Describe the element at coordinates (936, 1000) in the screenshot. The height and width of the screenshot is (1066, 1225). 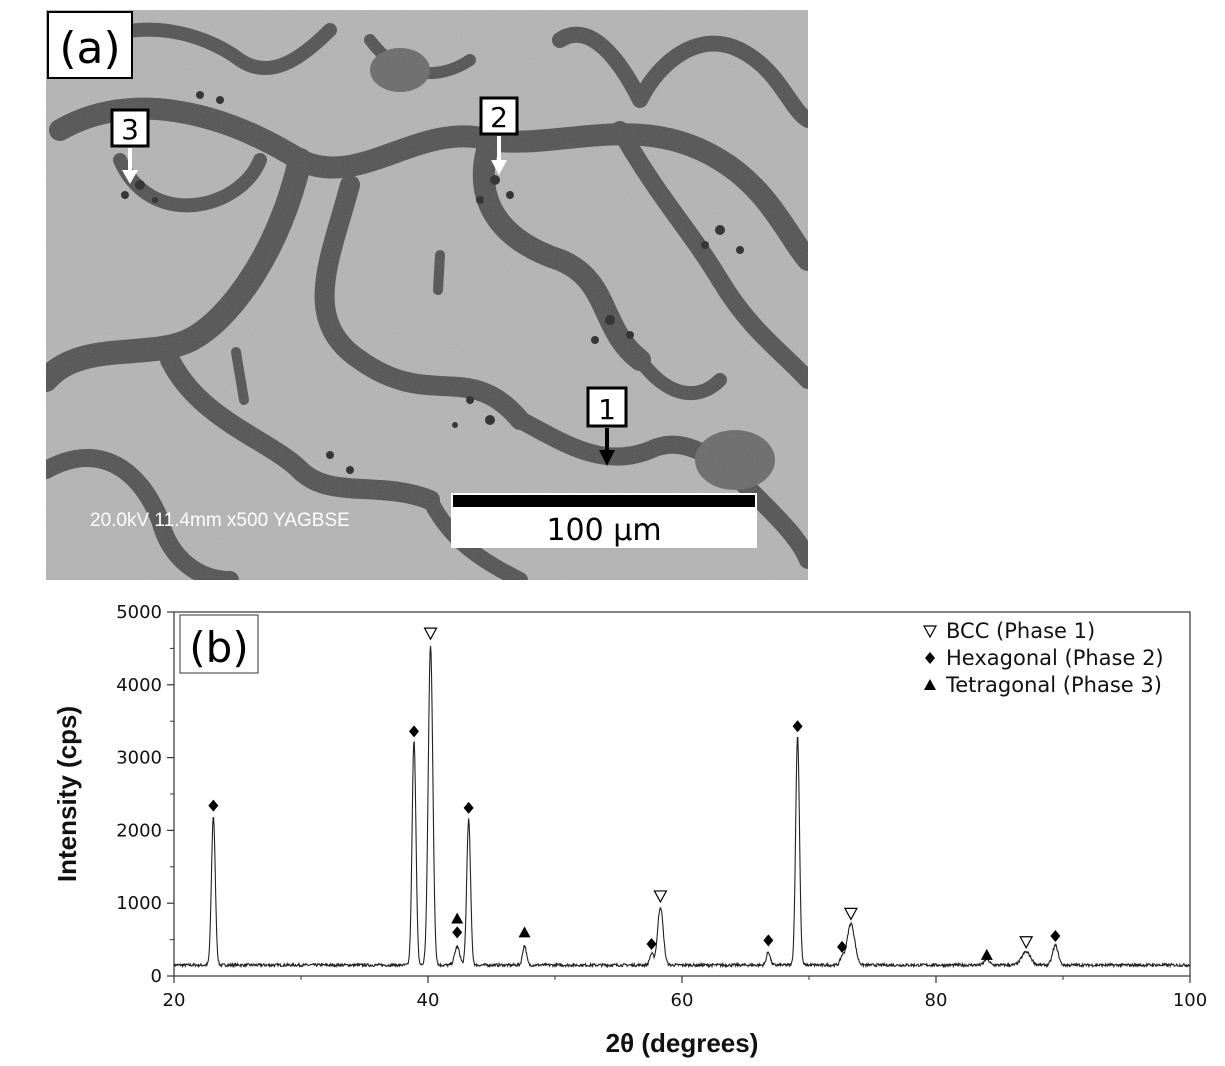
I see `x-tick-label: 80` at that location.